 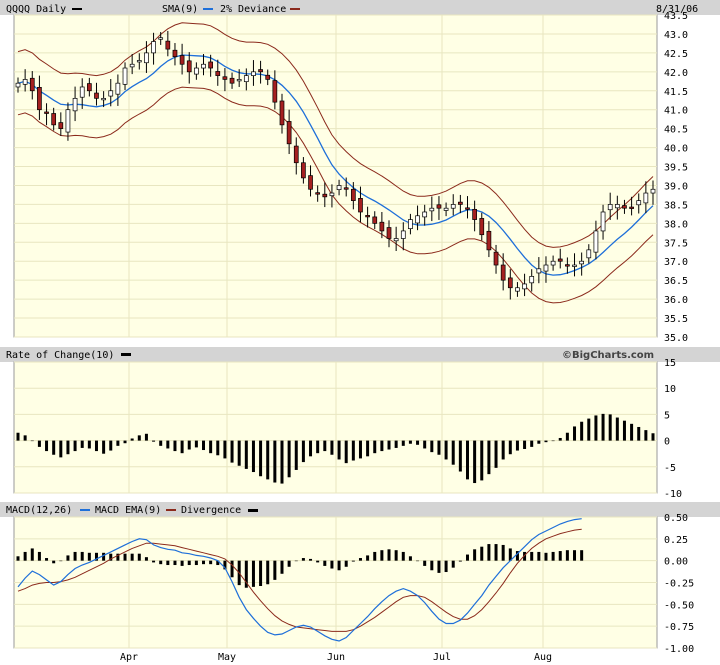 What do you see at coordinates (667, 442) in the screenshot?
I see `roc-tick-label: 0` at bounding box center [667, 442].